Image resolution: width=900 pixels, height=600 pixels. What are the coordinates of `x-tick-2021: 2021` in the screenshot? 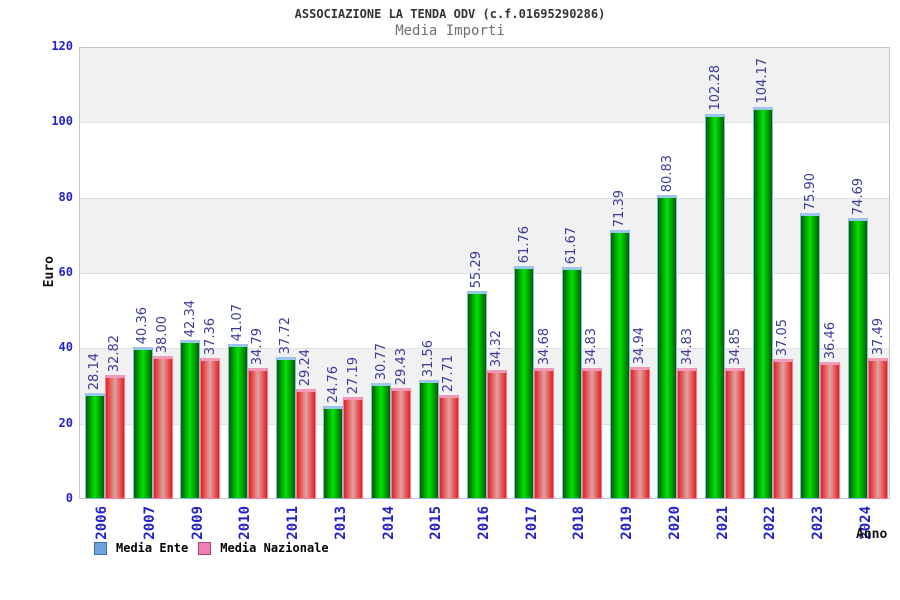 It's located at (722, 523).